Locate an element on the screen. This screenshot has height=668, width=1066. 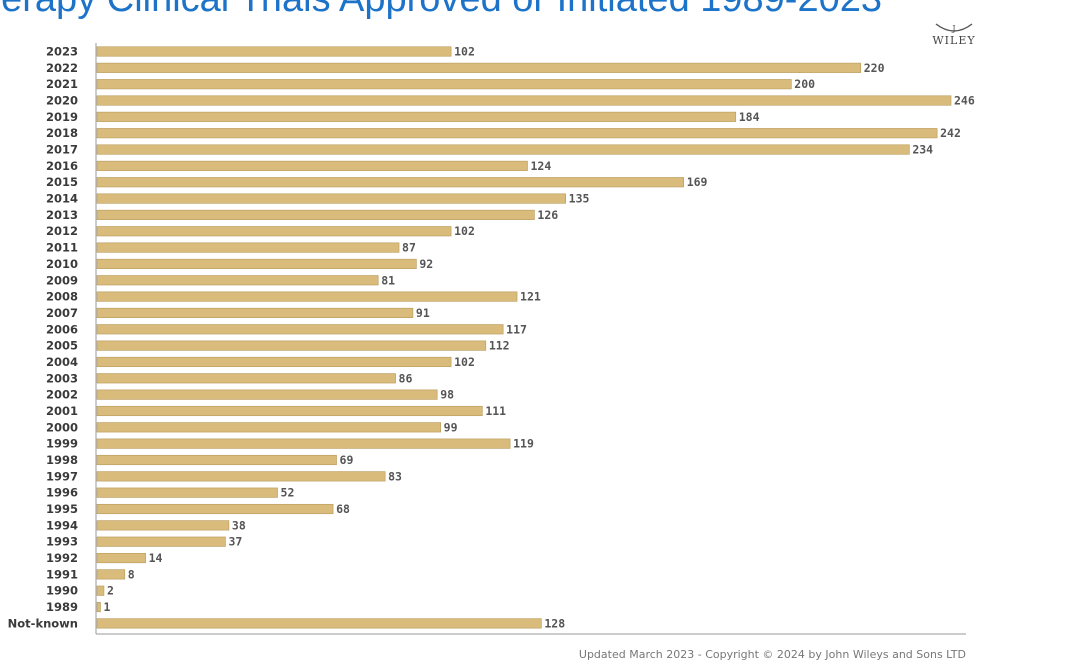
value-label: 124 is located at coordinates (540, 166).